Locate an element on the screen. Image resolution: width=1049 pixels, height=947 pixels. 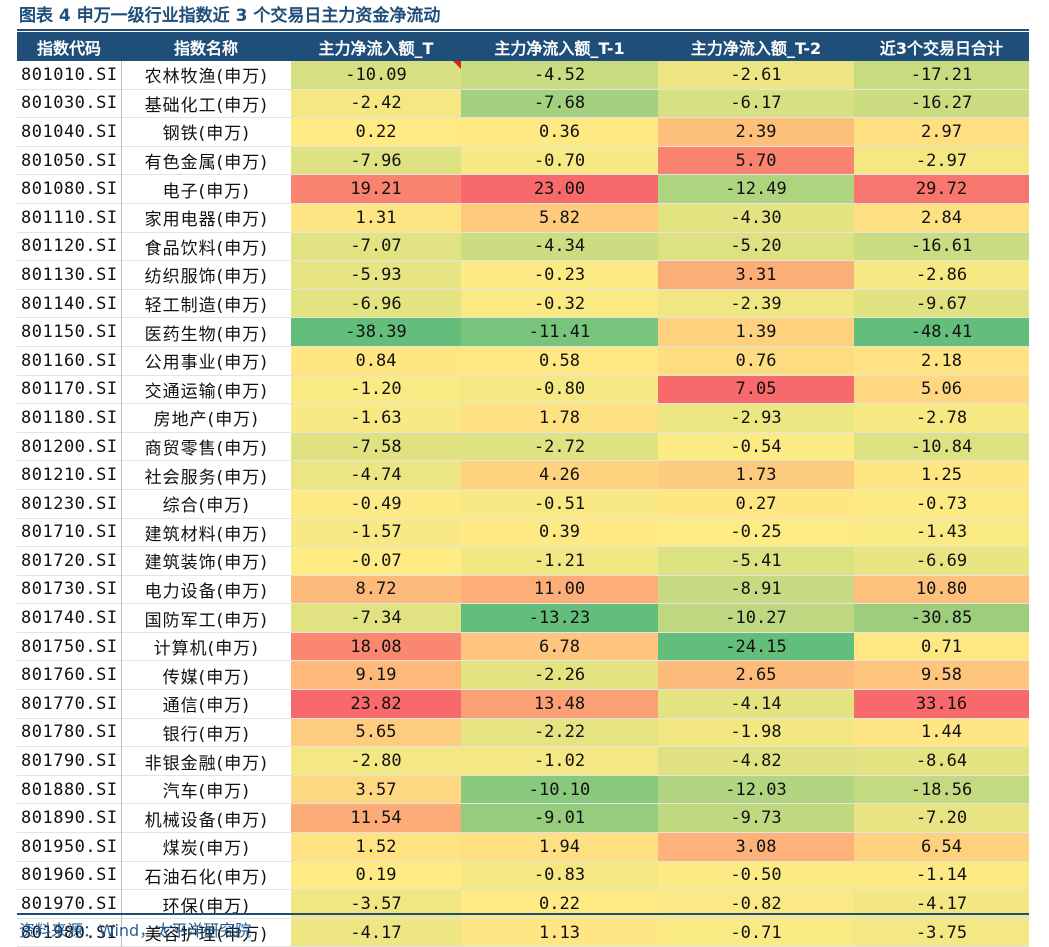
index-name-cell: 建筑装饰(申万) is located at coordinates (205, 561).